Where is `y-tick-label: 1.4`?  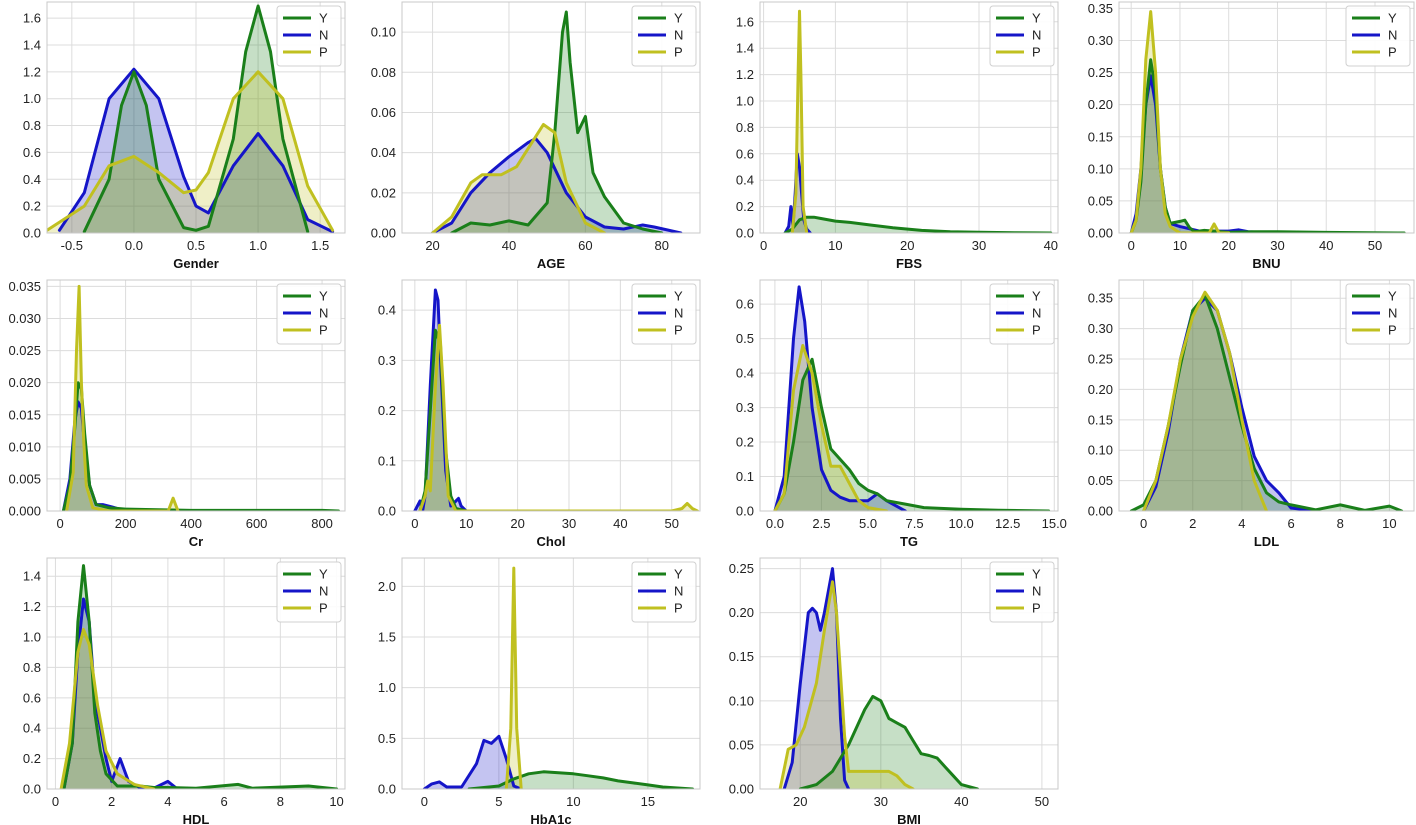
y-tick-label: 1.4 is located at coordinates (32, 44).